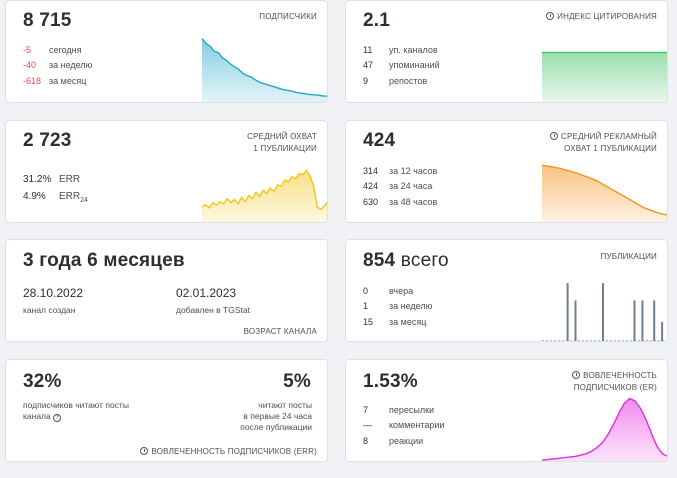  I want to click on reach-err24-value: 4.9%, so click(34, 196).